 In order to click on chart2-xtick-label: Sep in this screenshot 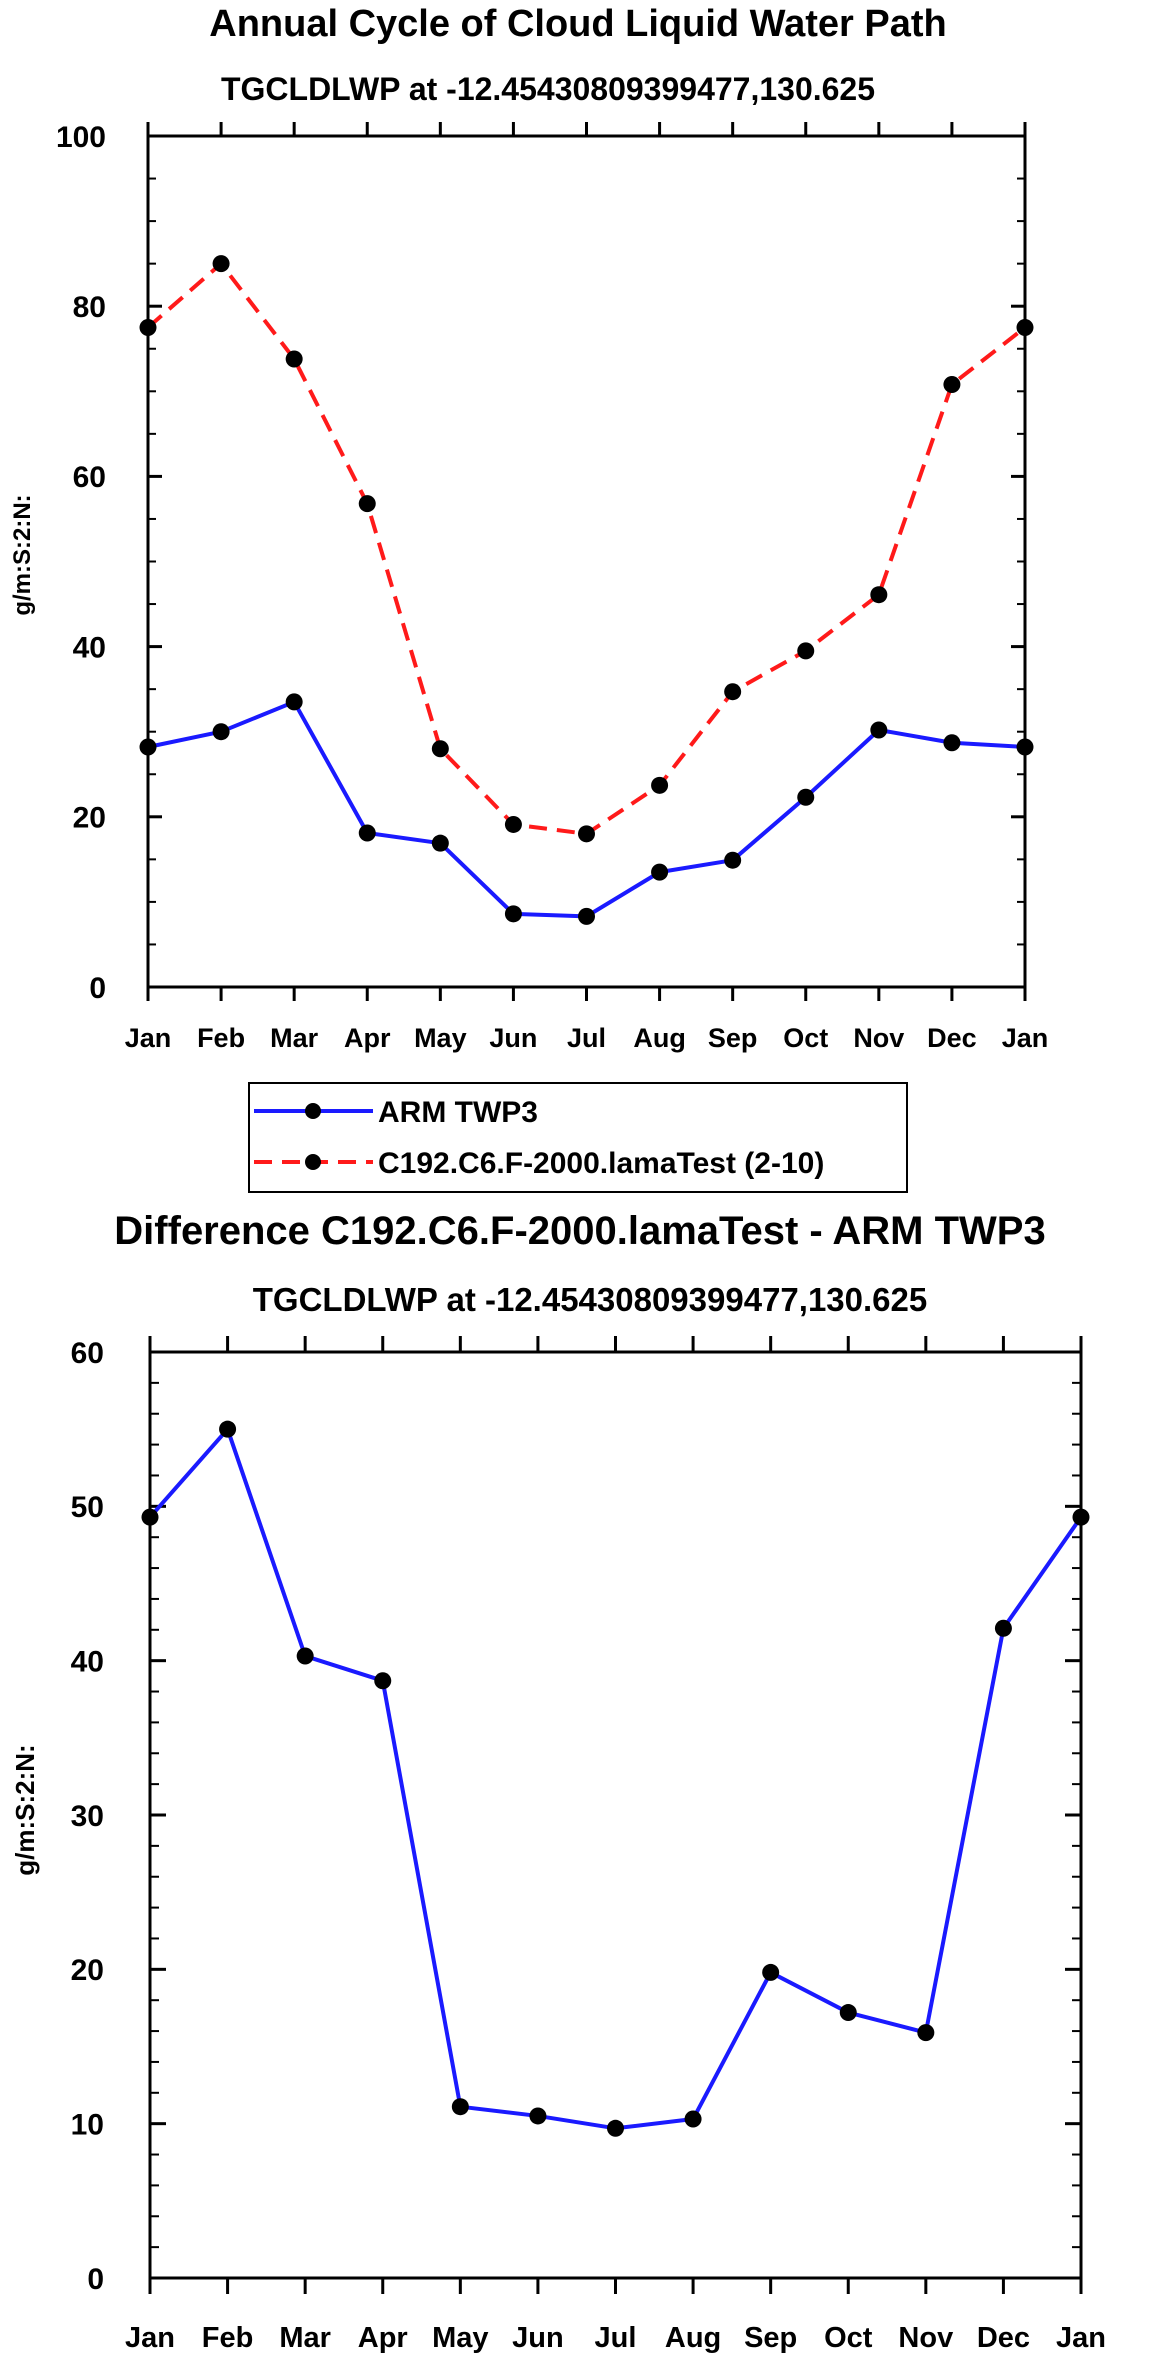, I will do `click(770, 2338)`.